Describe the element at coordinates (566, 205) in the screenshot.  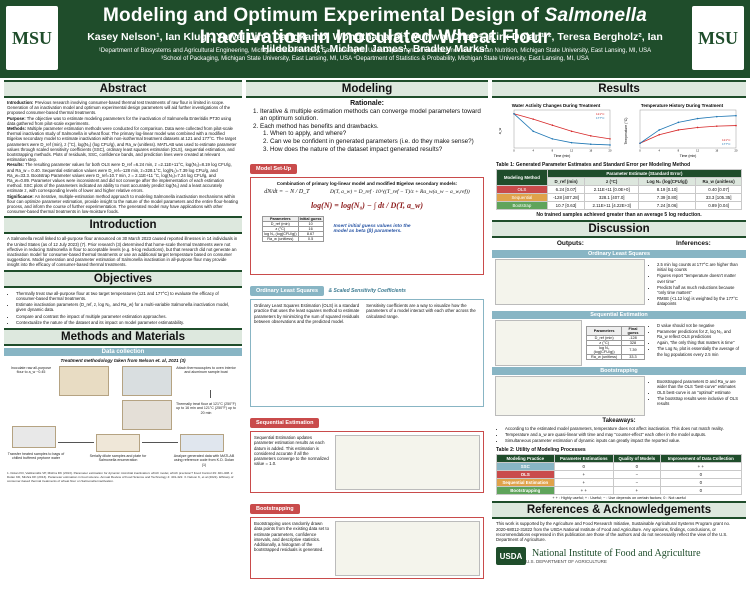
I see `table-cell: 10.7 [0.63]` at that location.